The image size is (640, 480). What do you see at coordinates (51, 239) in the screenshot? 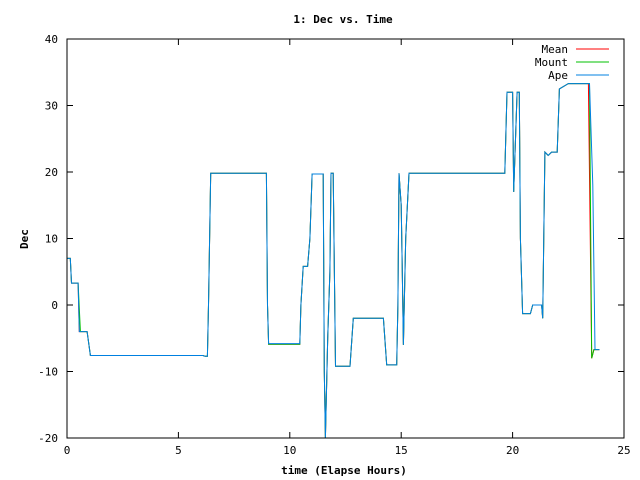
I see `y-tick-label: 10` at bounding box center [51, 239].